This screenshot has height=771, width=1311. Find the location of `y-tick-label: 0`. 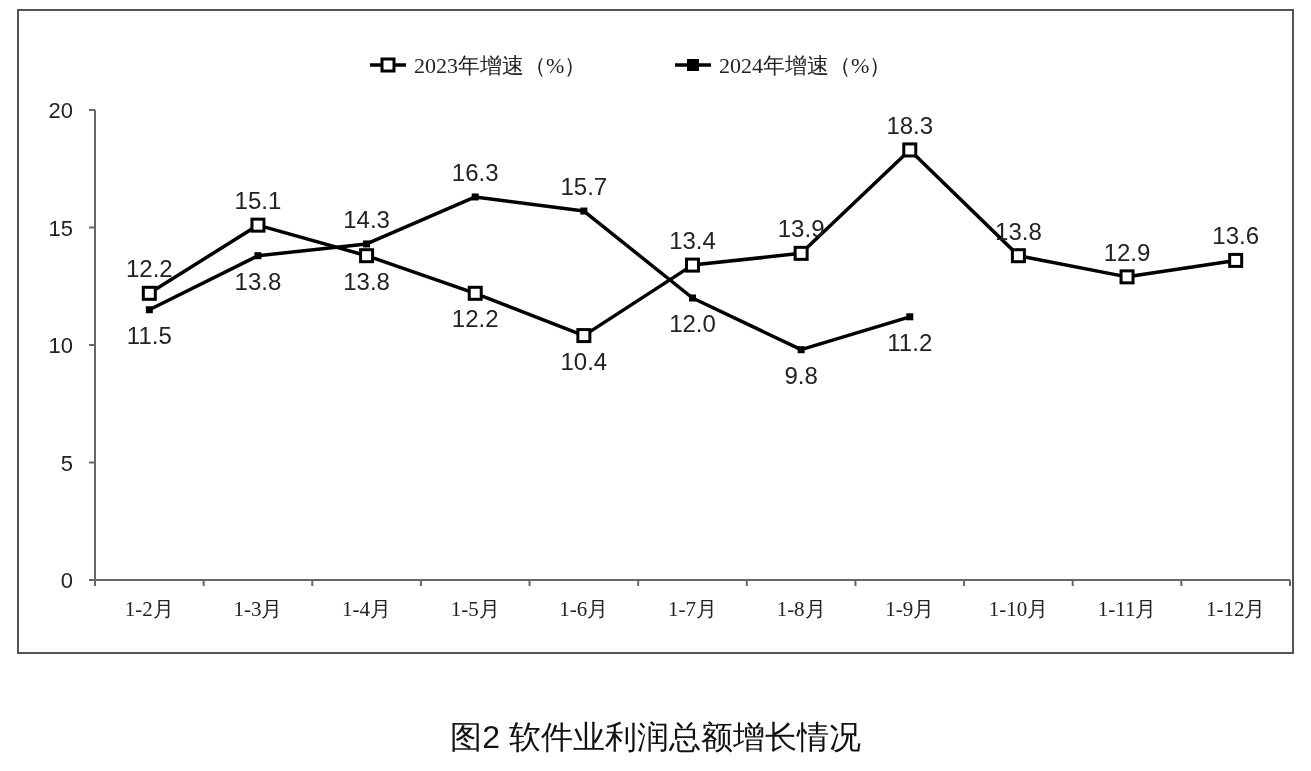

y-tick-label: 0 is located at coordinates (66, 580).